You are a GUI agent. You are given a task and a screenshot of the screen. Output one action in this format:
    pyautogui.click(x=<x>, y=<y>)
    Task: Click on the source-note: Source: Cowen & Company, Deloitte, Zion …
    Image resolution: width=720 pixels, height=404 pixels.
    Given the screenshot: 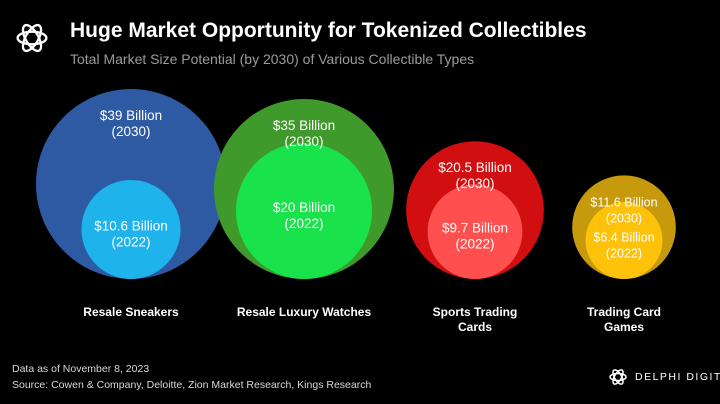 What is the action you would take?
    pyautogui.click(x=192, y=385)
    